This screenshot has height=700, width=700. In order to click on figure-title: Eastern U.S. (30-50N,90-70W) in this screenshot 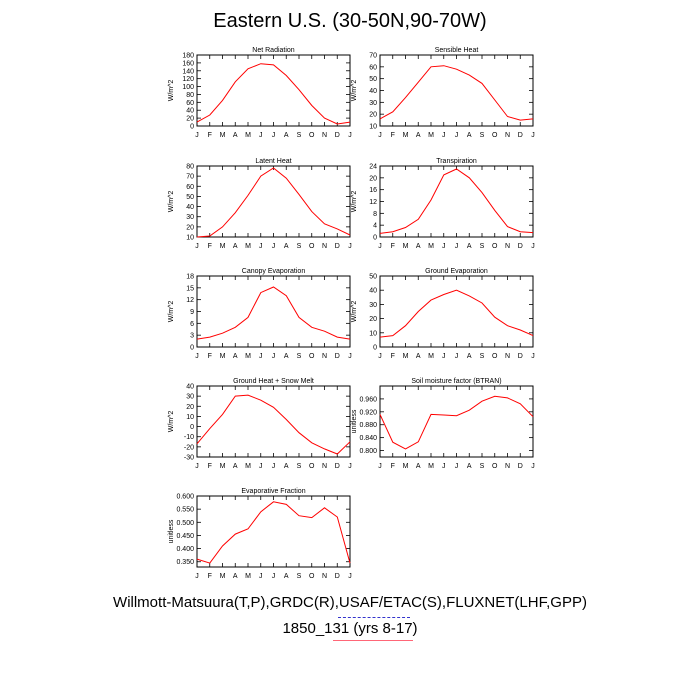, I will do `click(350, 21)`.